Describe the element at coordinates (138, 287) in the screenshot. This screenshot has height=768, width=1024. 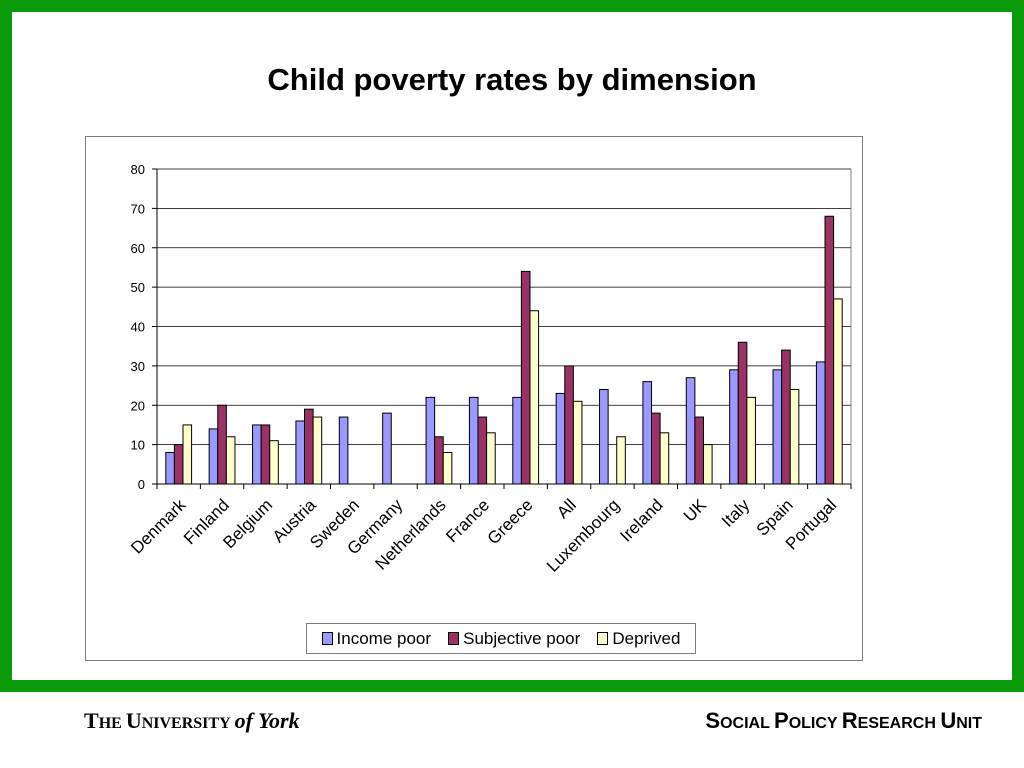
I see `y-tick-label: 50` at that location.